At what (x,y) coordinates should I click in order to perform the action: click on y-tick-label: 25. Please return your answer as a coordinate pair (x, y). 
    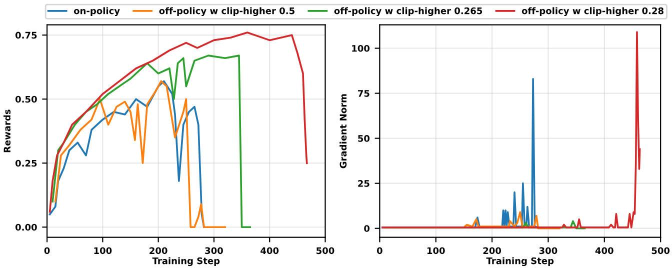
    Looking at the image, I should click on (364, 183).